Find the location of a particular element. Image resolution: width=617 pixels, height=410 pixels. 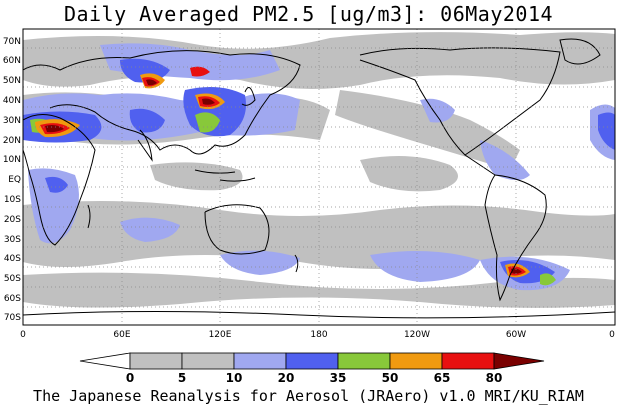

colorbar-label: 5 is located at coordinates (182, 378).